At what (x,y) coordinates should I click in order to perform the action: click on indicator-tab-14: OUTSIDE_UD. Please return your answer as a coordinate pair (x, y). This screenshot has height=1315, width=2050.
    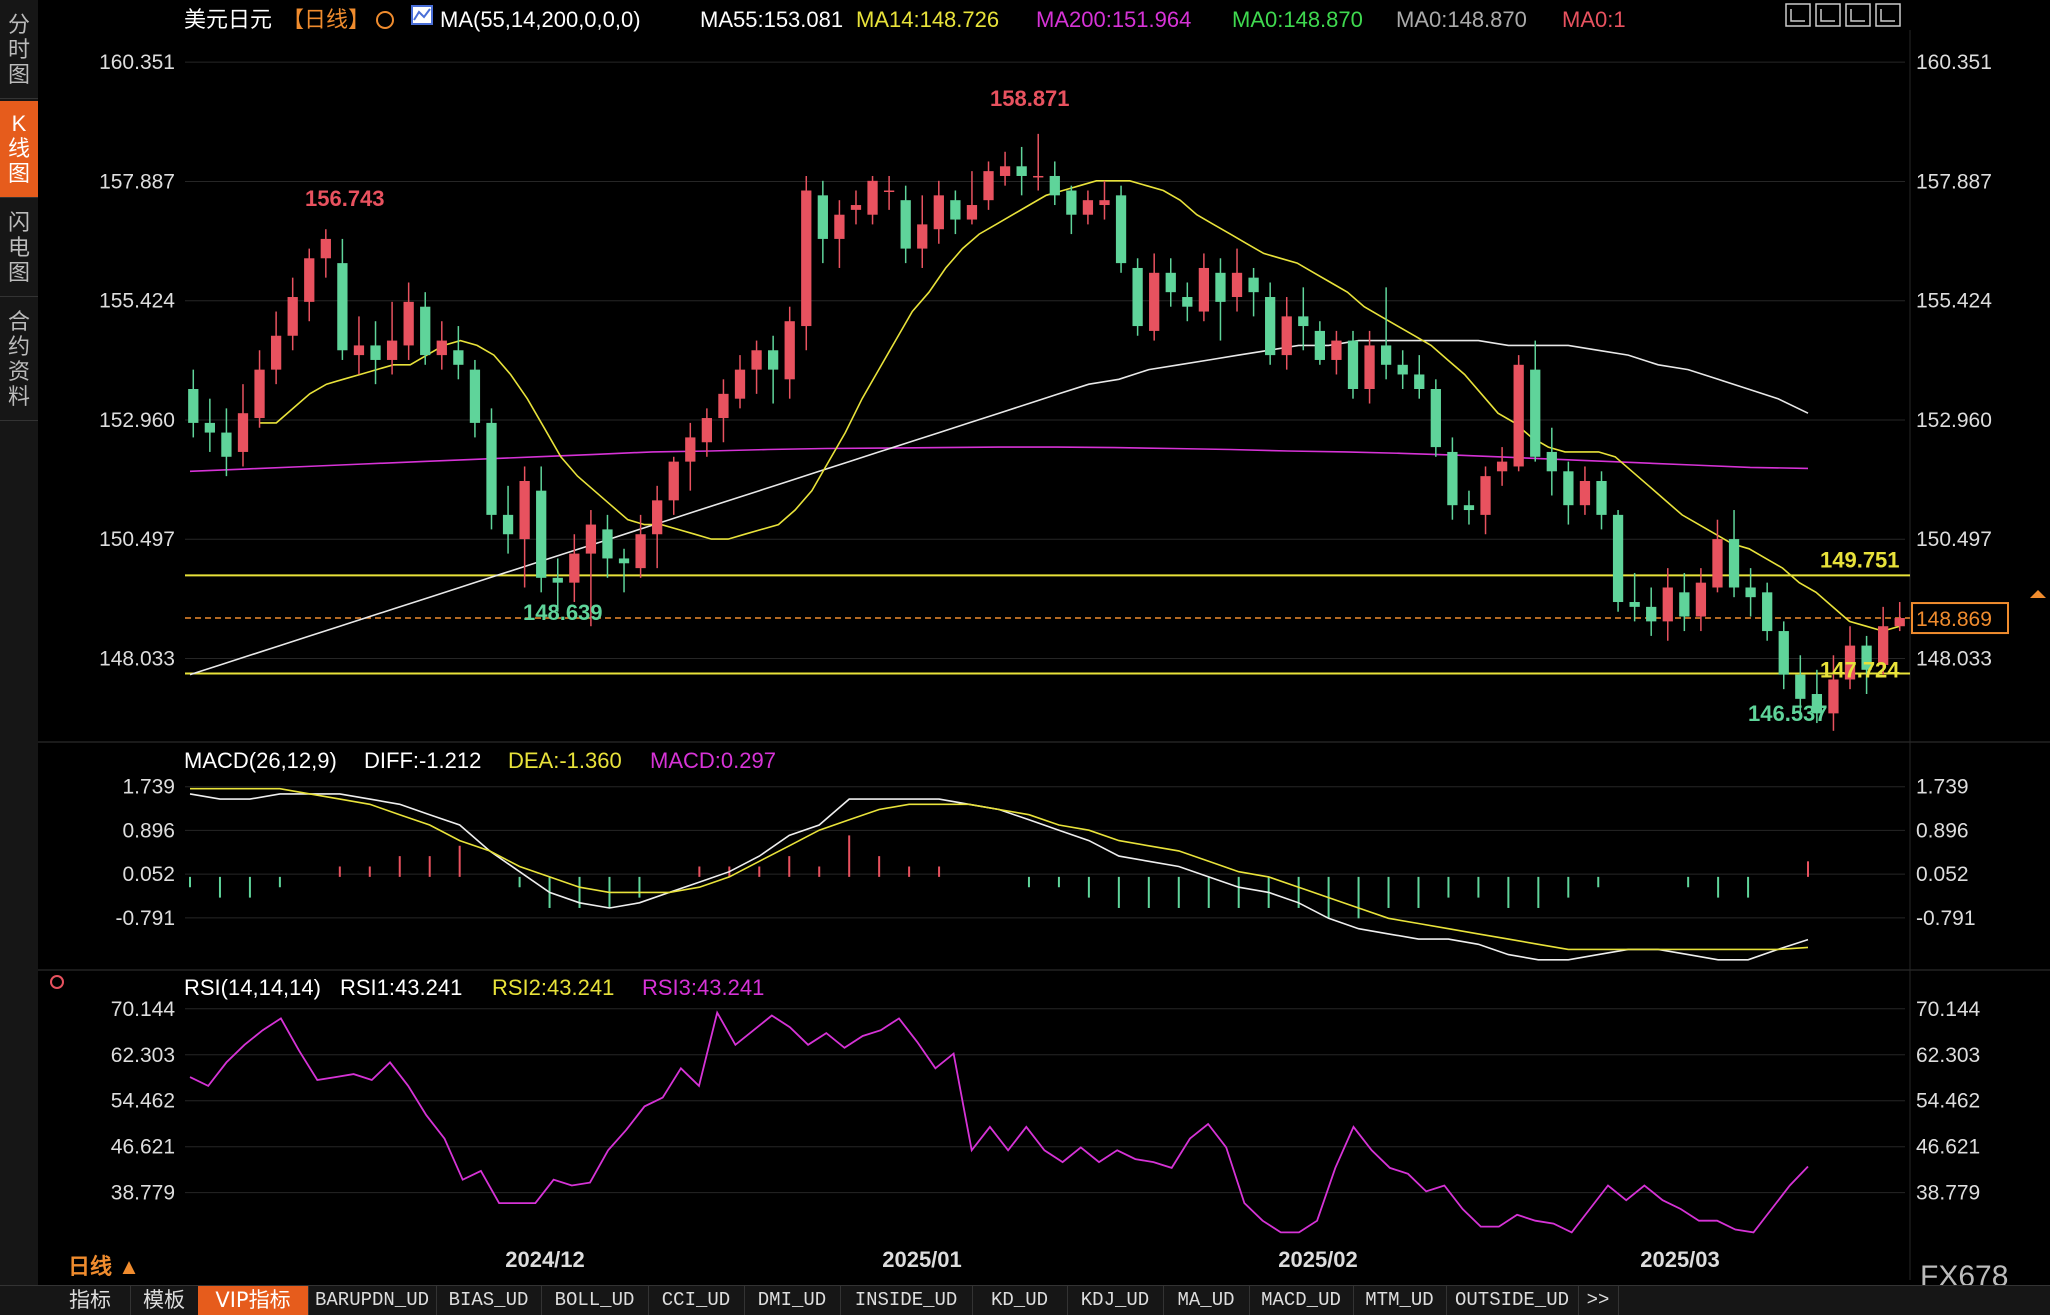
    Looking at the image, I should click on (1512, 1300).